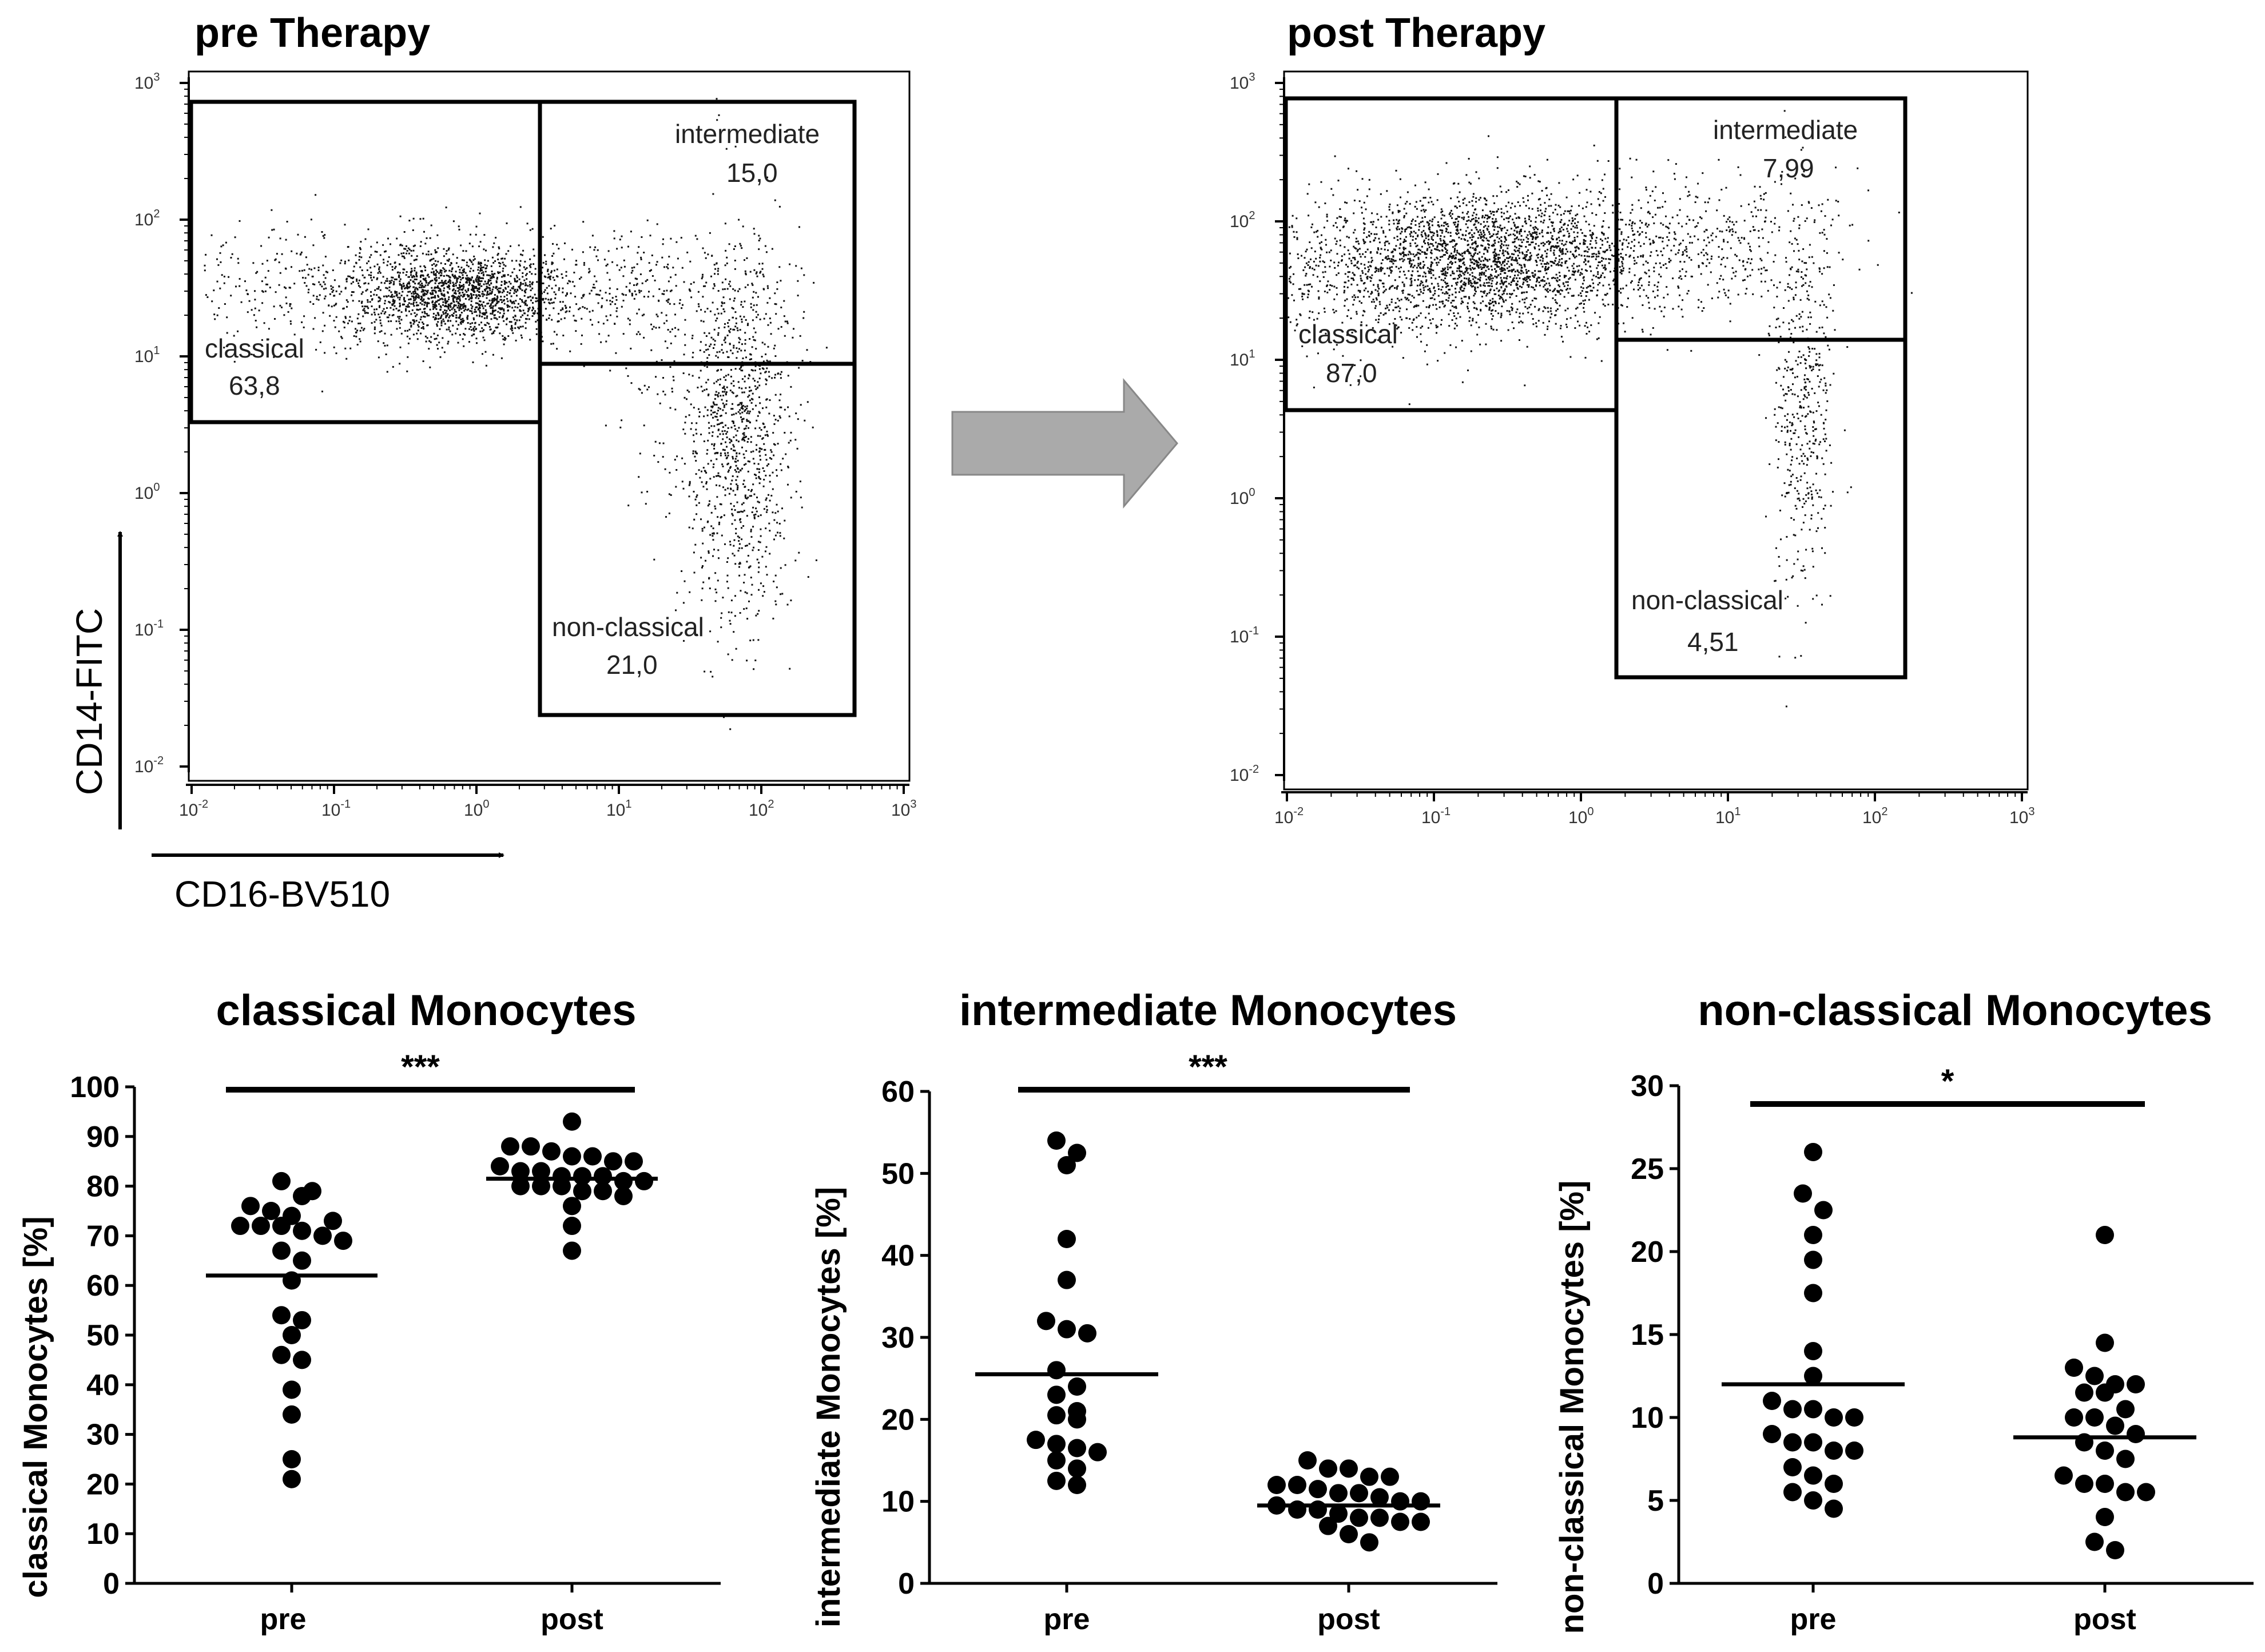 The width and height of the screenshot is (2265, 1652). I want to click on y-tick-exponent: 0, so click(1252, 492).